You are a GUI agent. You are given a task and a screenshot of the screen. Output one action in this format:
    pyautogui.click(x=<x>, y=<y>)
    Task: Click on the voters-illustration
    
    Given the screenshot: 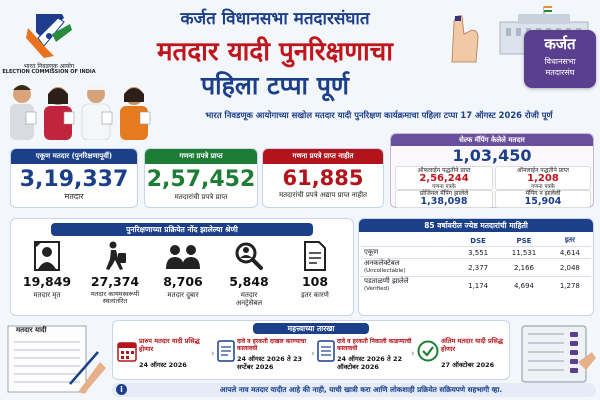 What is the action you would take?
    pyautogui.click(x=79, y=109)
    